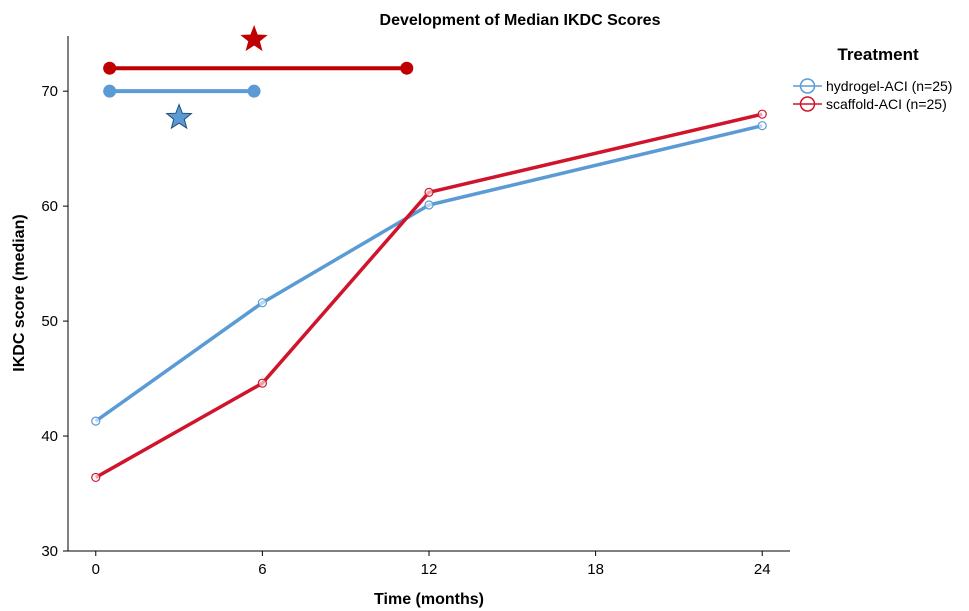 Image resolution: width=969 pixels, height=611 pixels. I want to click on x-ticks: 0 6 12 18 24, so click(431, 564).